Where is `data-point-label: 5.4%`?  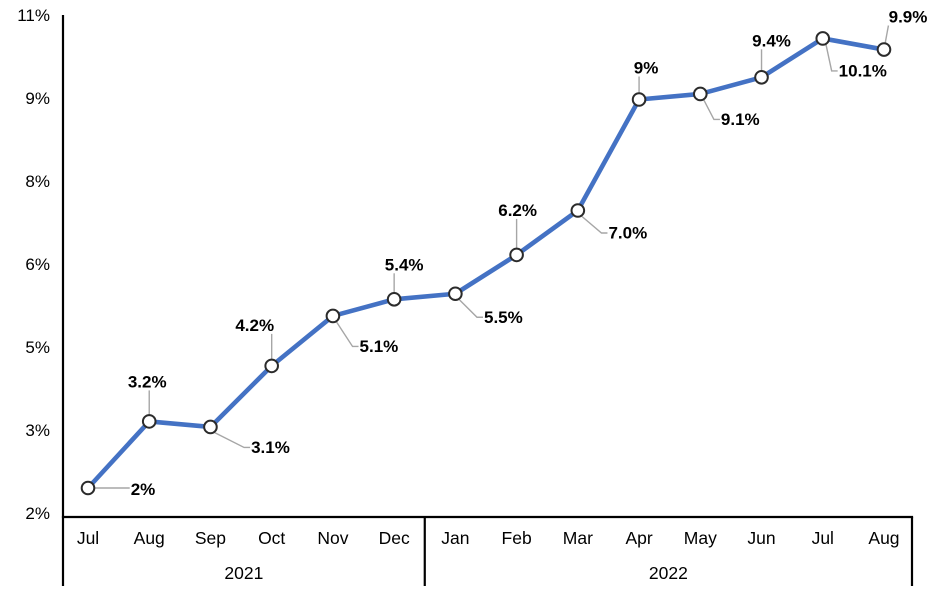 data-point-label: 5.4% is located at coordinates (404, 264).